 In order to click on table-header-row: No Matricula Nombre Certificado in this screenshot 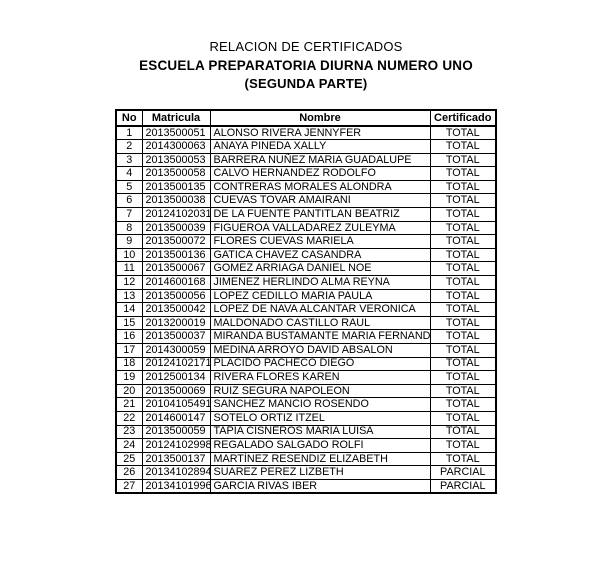, I will do `click(306, 118)`.